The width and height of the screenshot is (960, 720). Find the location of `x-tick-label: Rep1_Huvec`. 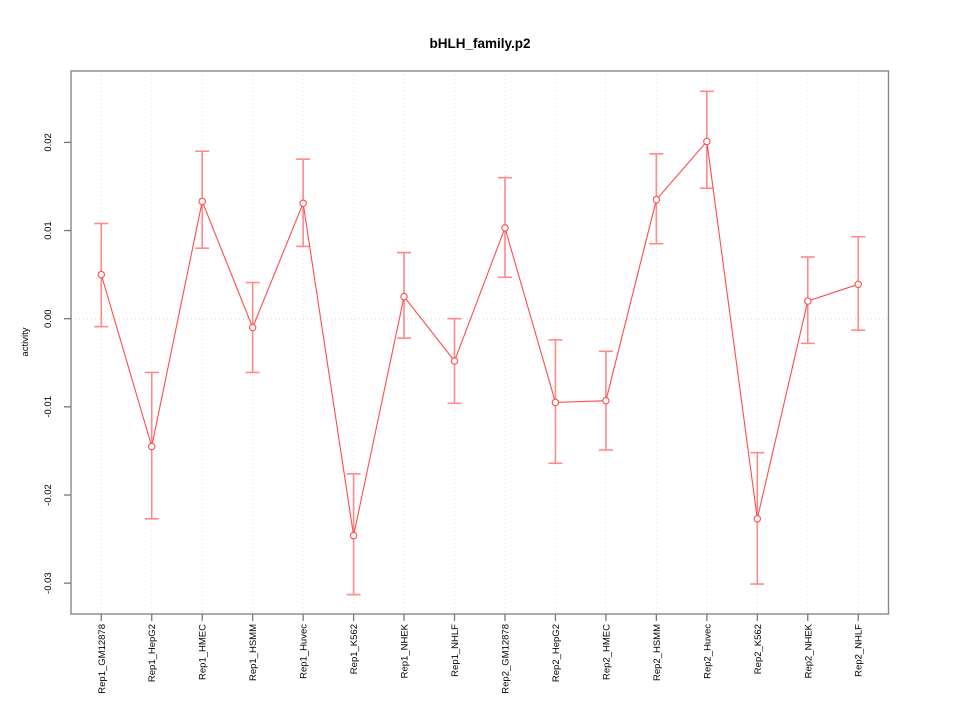

x-tick-label: Rep1_Huvec is located at coordinates (304, 651).